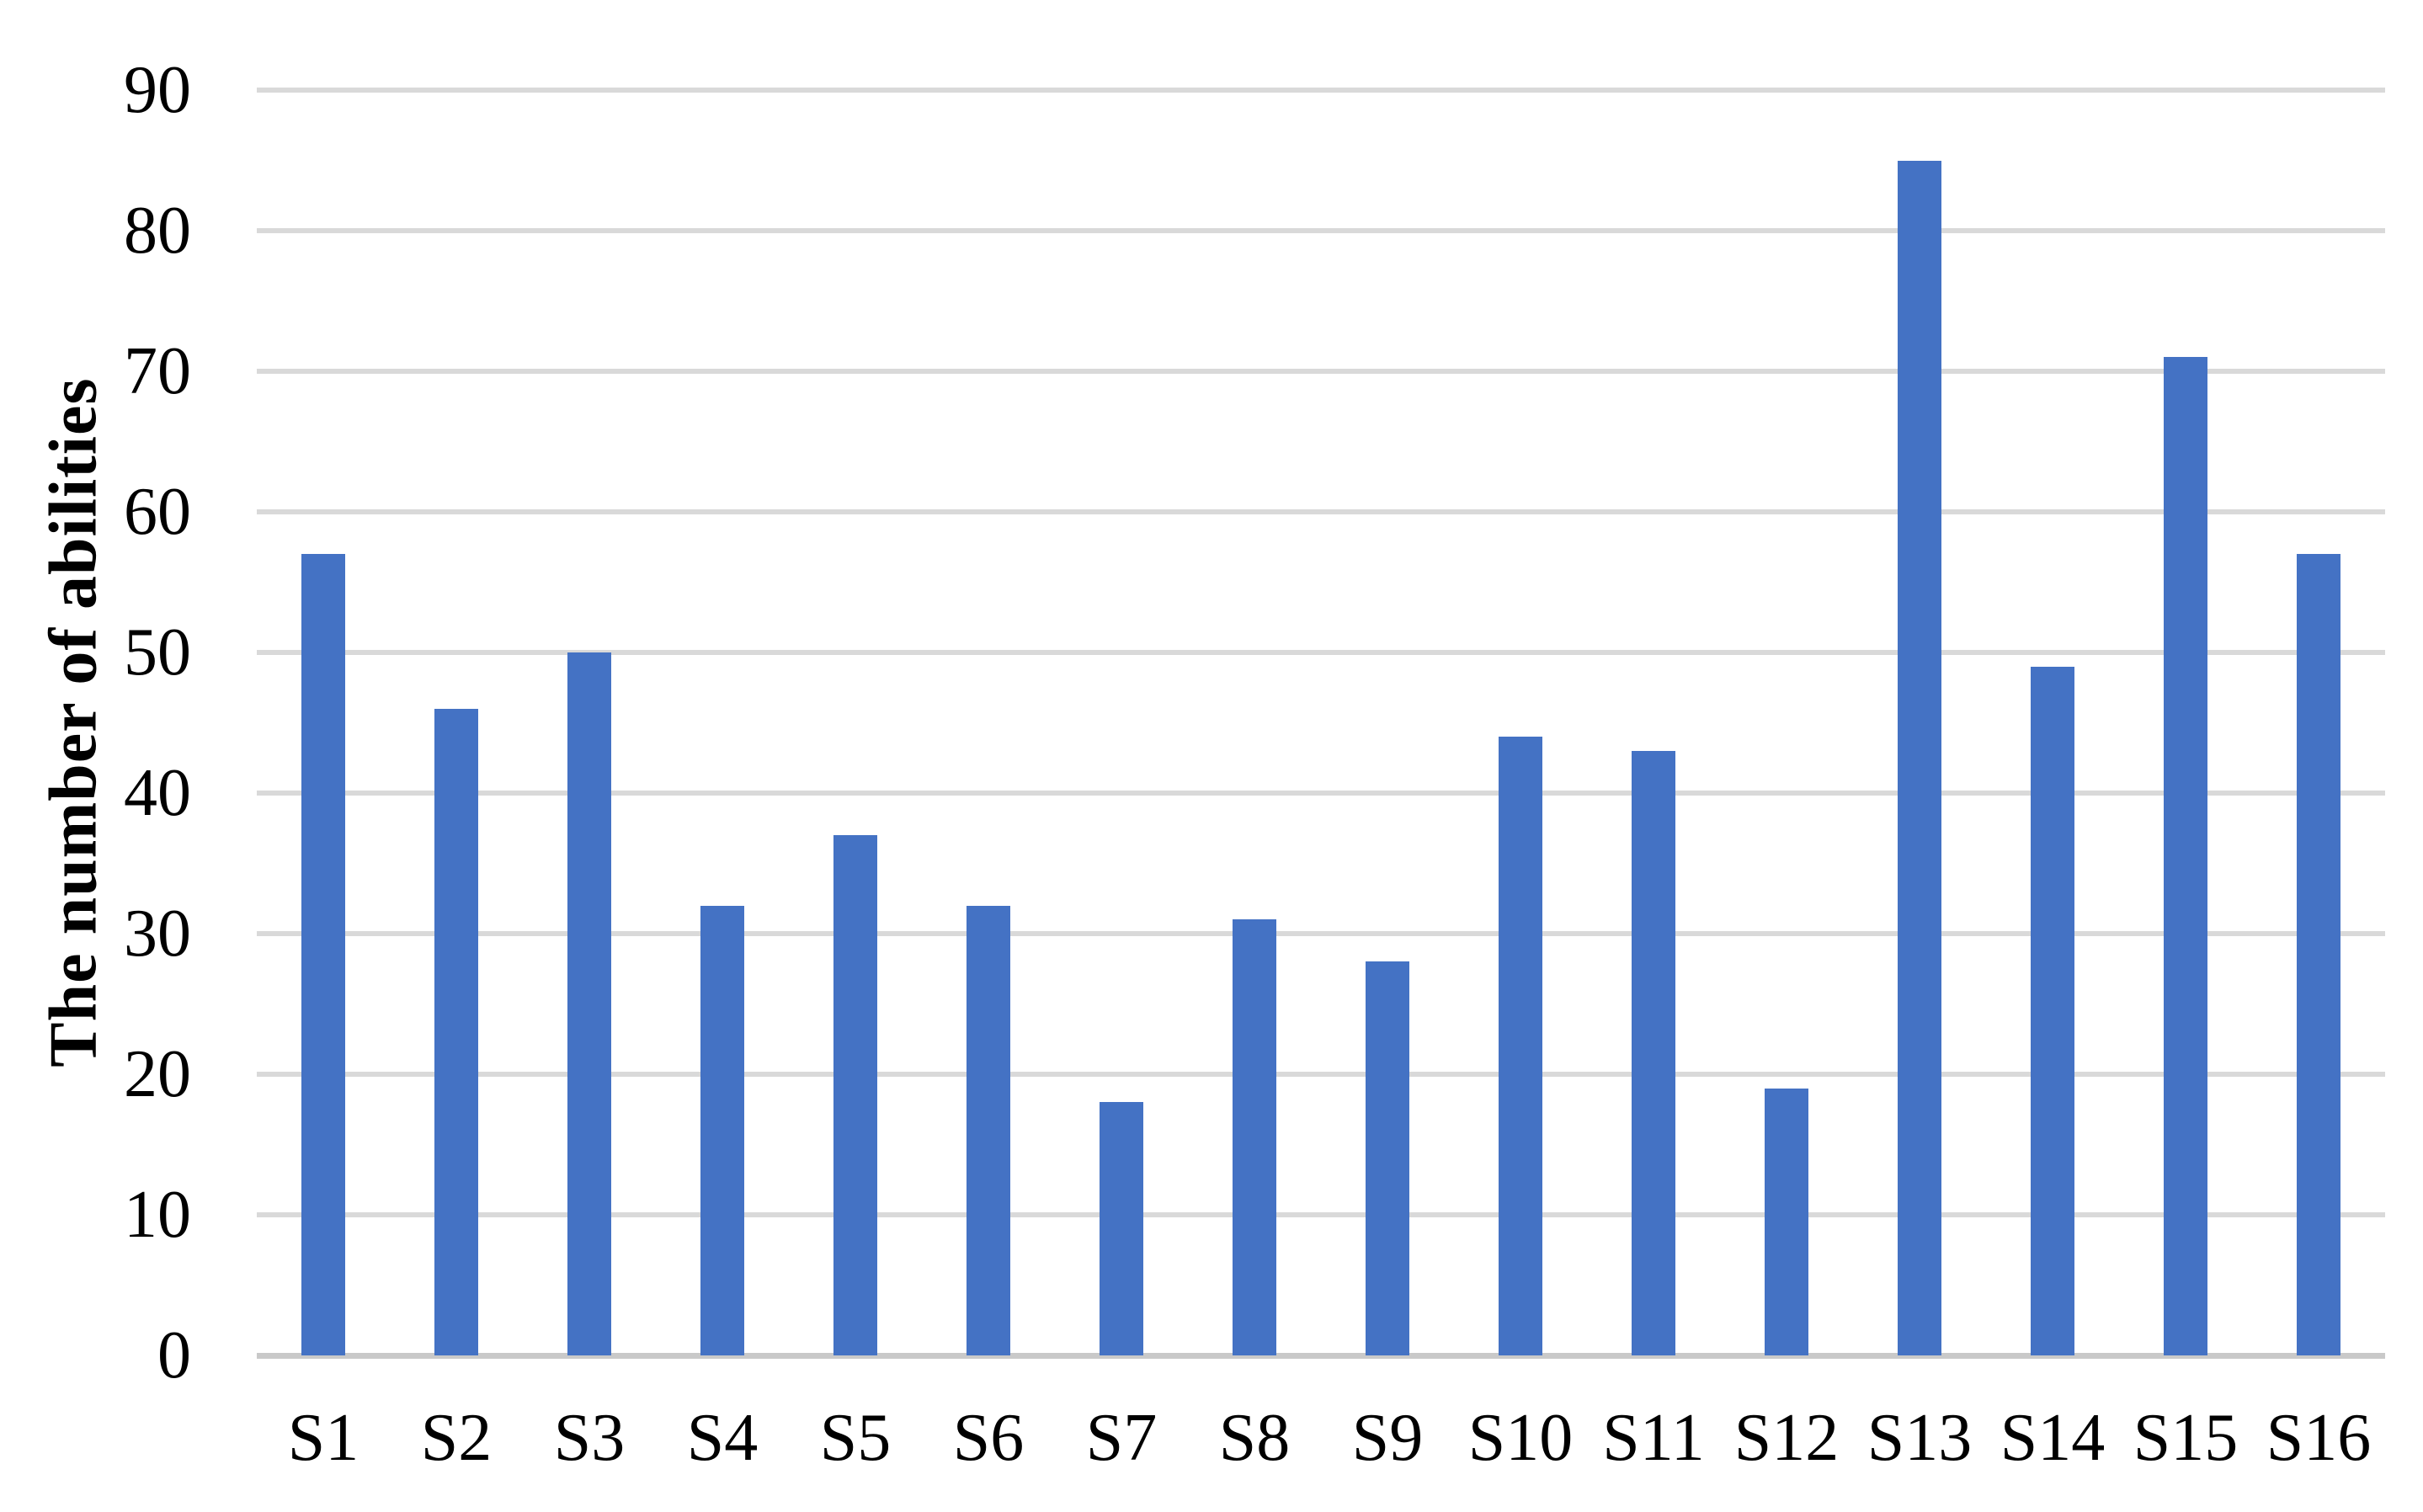 The image size is (2423, 1512). What do you see at coordinates (157, 512) in the screenshot?
I see `y-tick-label-60: 60` at bounding box center [157, 512].